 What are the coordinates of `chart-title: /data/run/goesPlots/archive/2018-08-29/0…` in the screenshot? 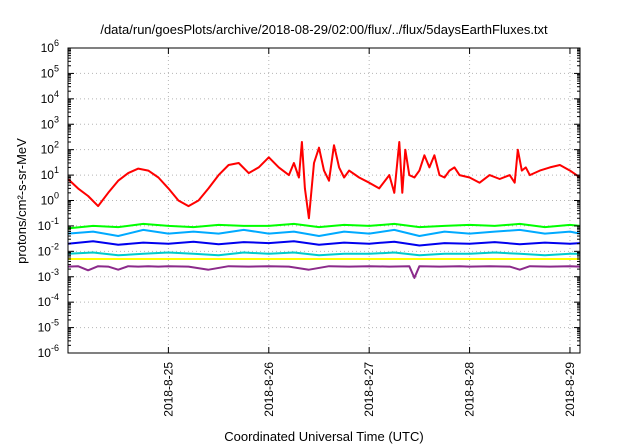 It's located at (324, 29).